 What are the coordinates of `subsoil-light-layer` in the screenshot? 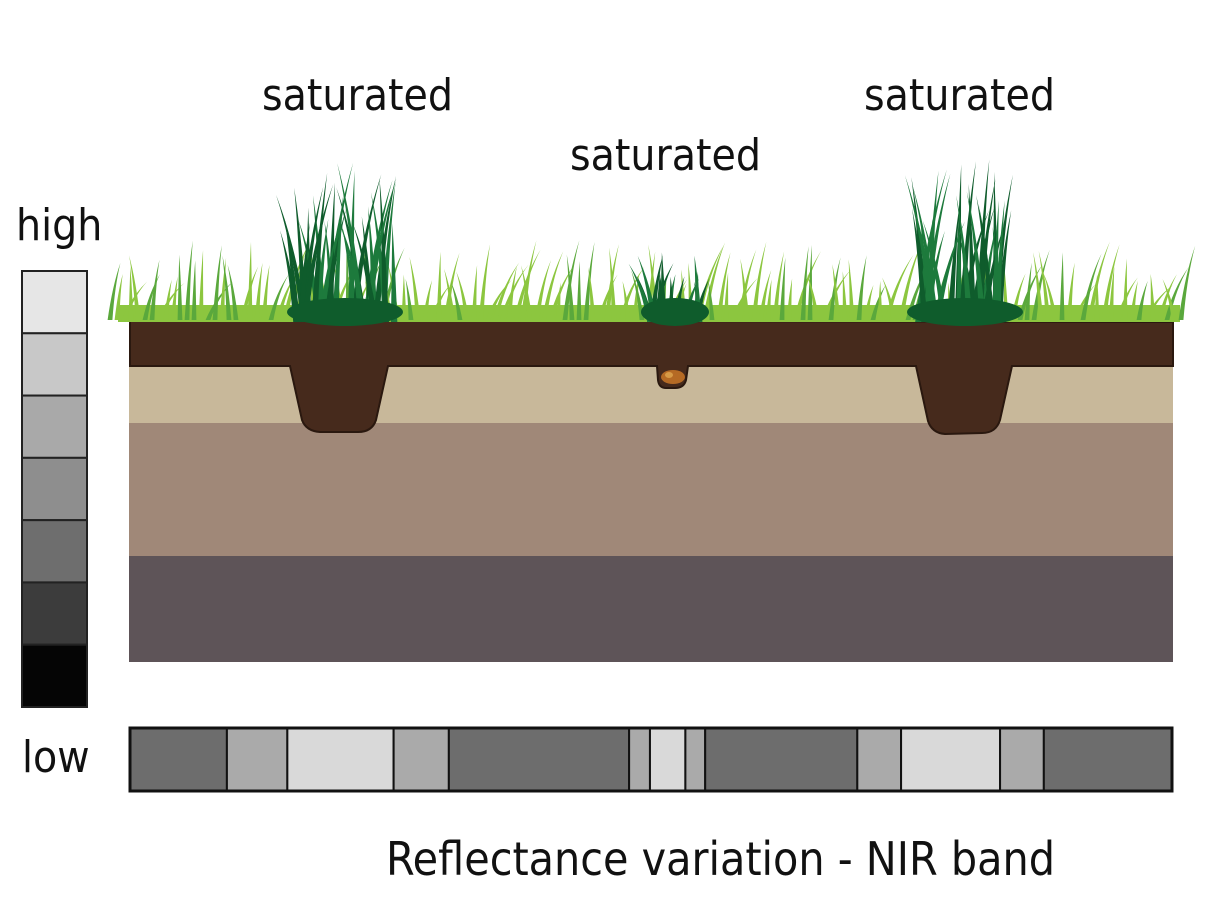 It's located at (651, 394).